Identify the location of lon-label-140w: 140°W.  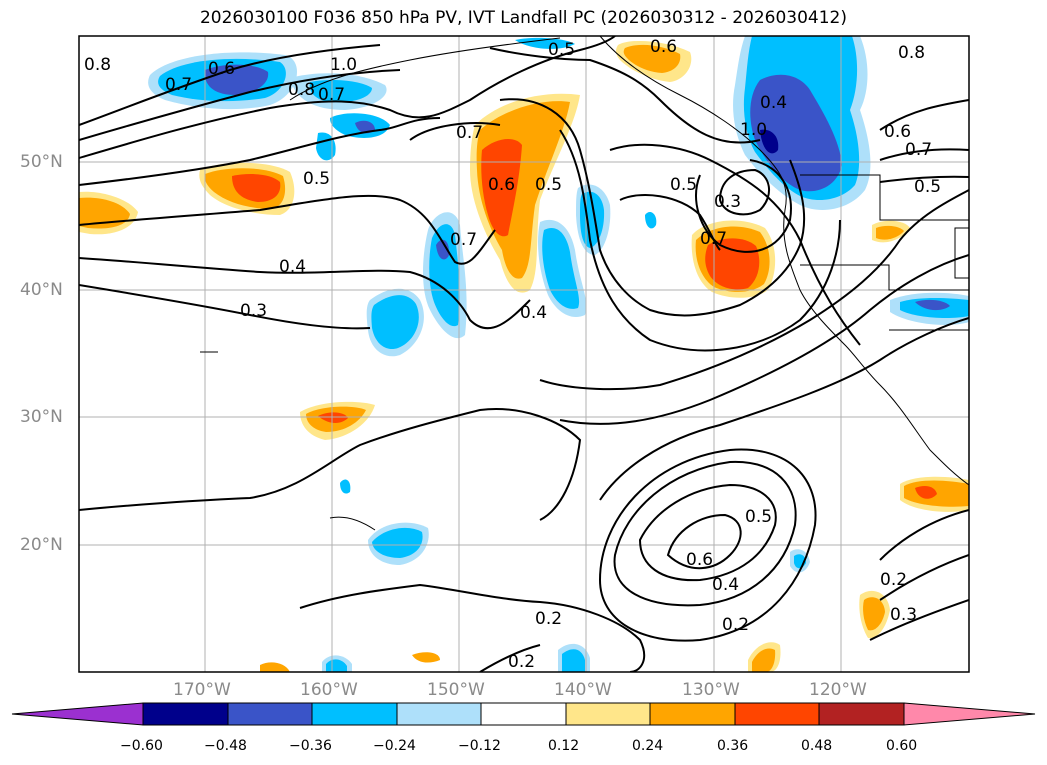
(583, 690).